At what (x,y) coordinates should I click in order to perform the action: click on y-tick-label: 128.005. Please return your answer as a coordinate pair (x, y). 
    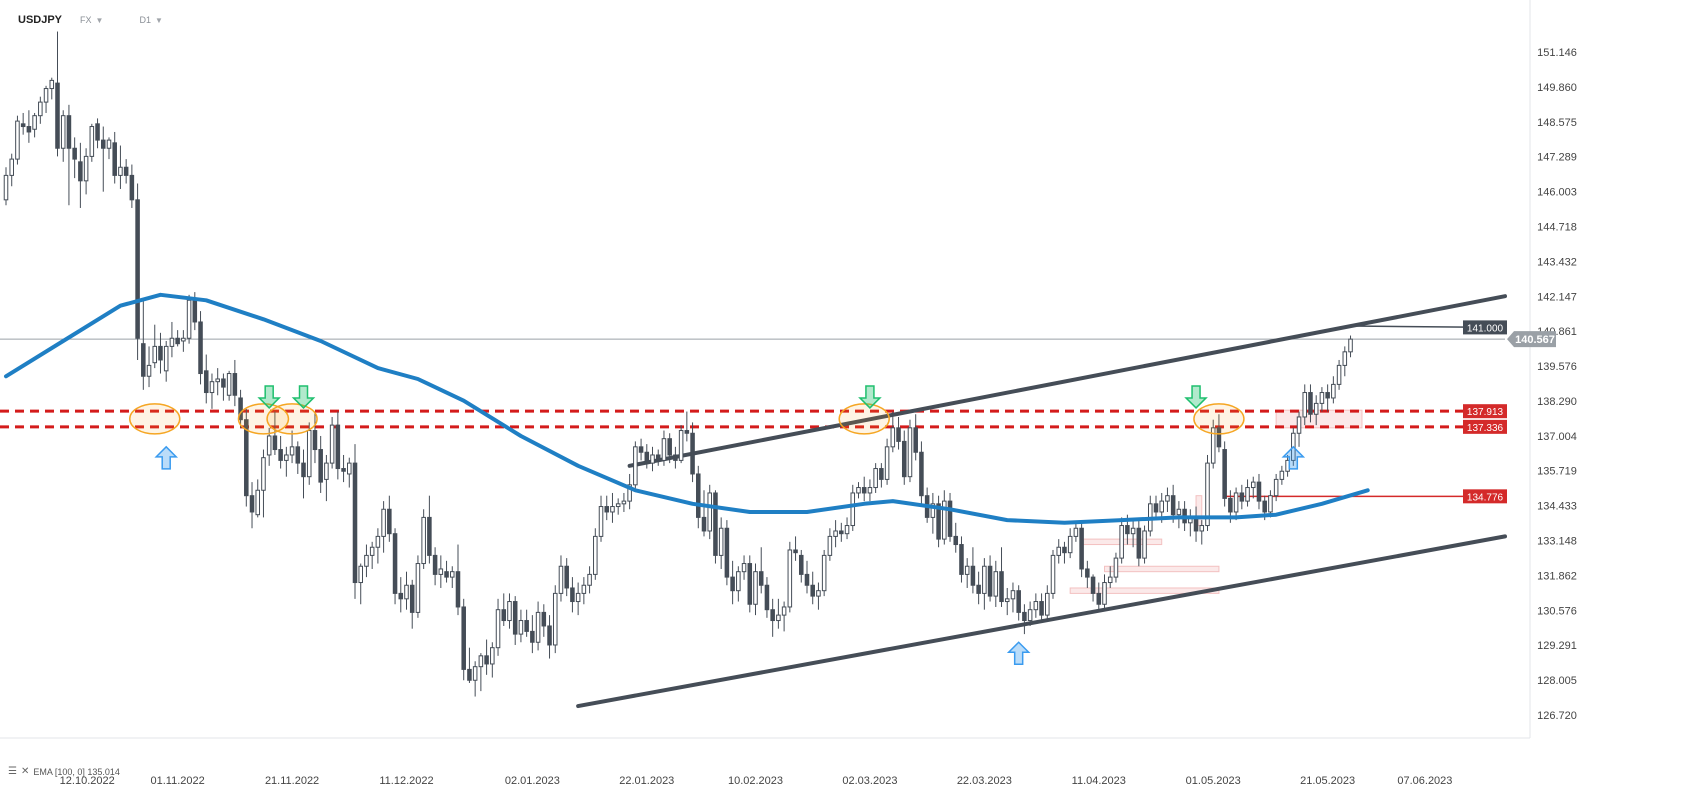
    Looking at the image, I should click on (1557, 681).